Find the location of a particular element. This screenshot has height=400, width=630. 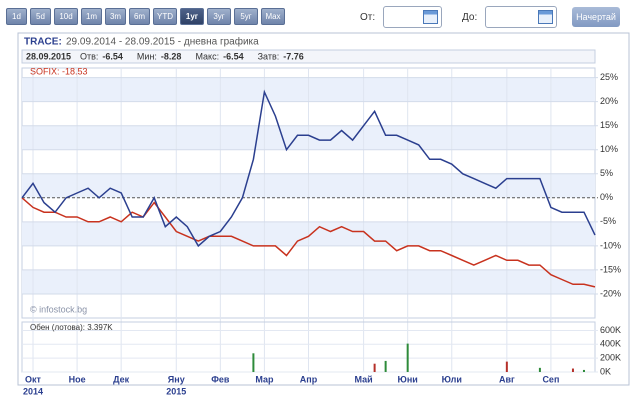

quote-label: Мин: is located at coordinates (147, 56).